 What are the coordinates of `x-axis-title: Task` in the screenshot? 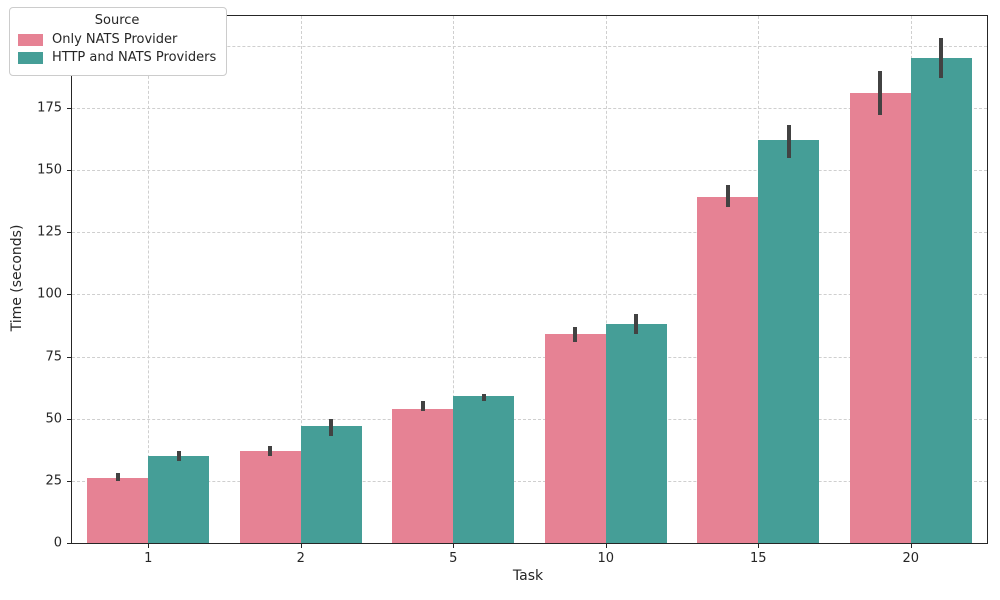 It's located at (528, 576).